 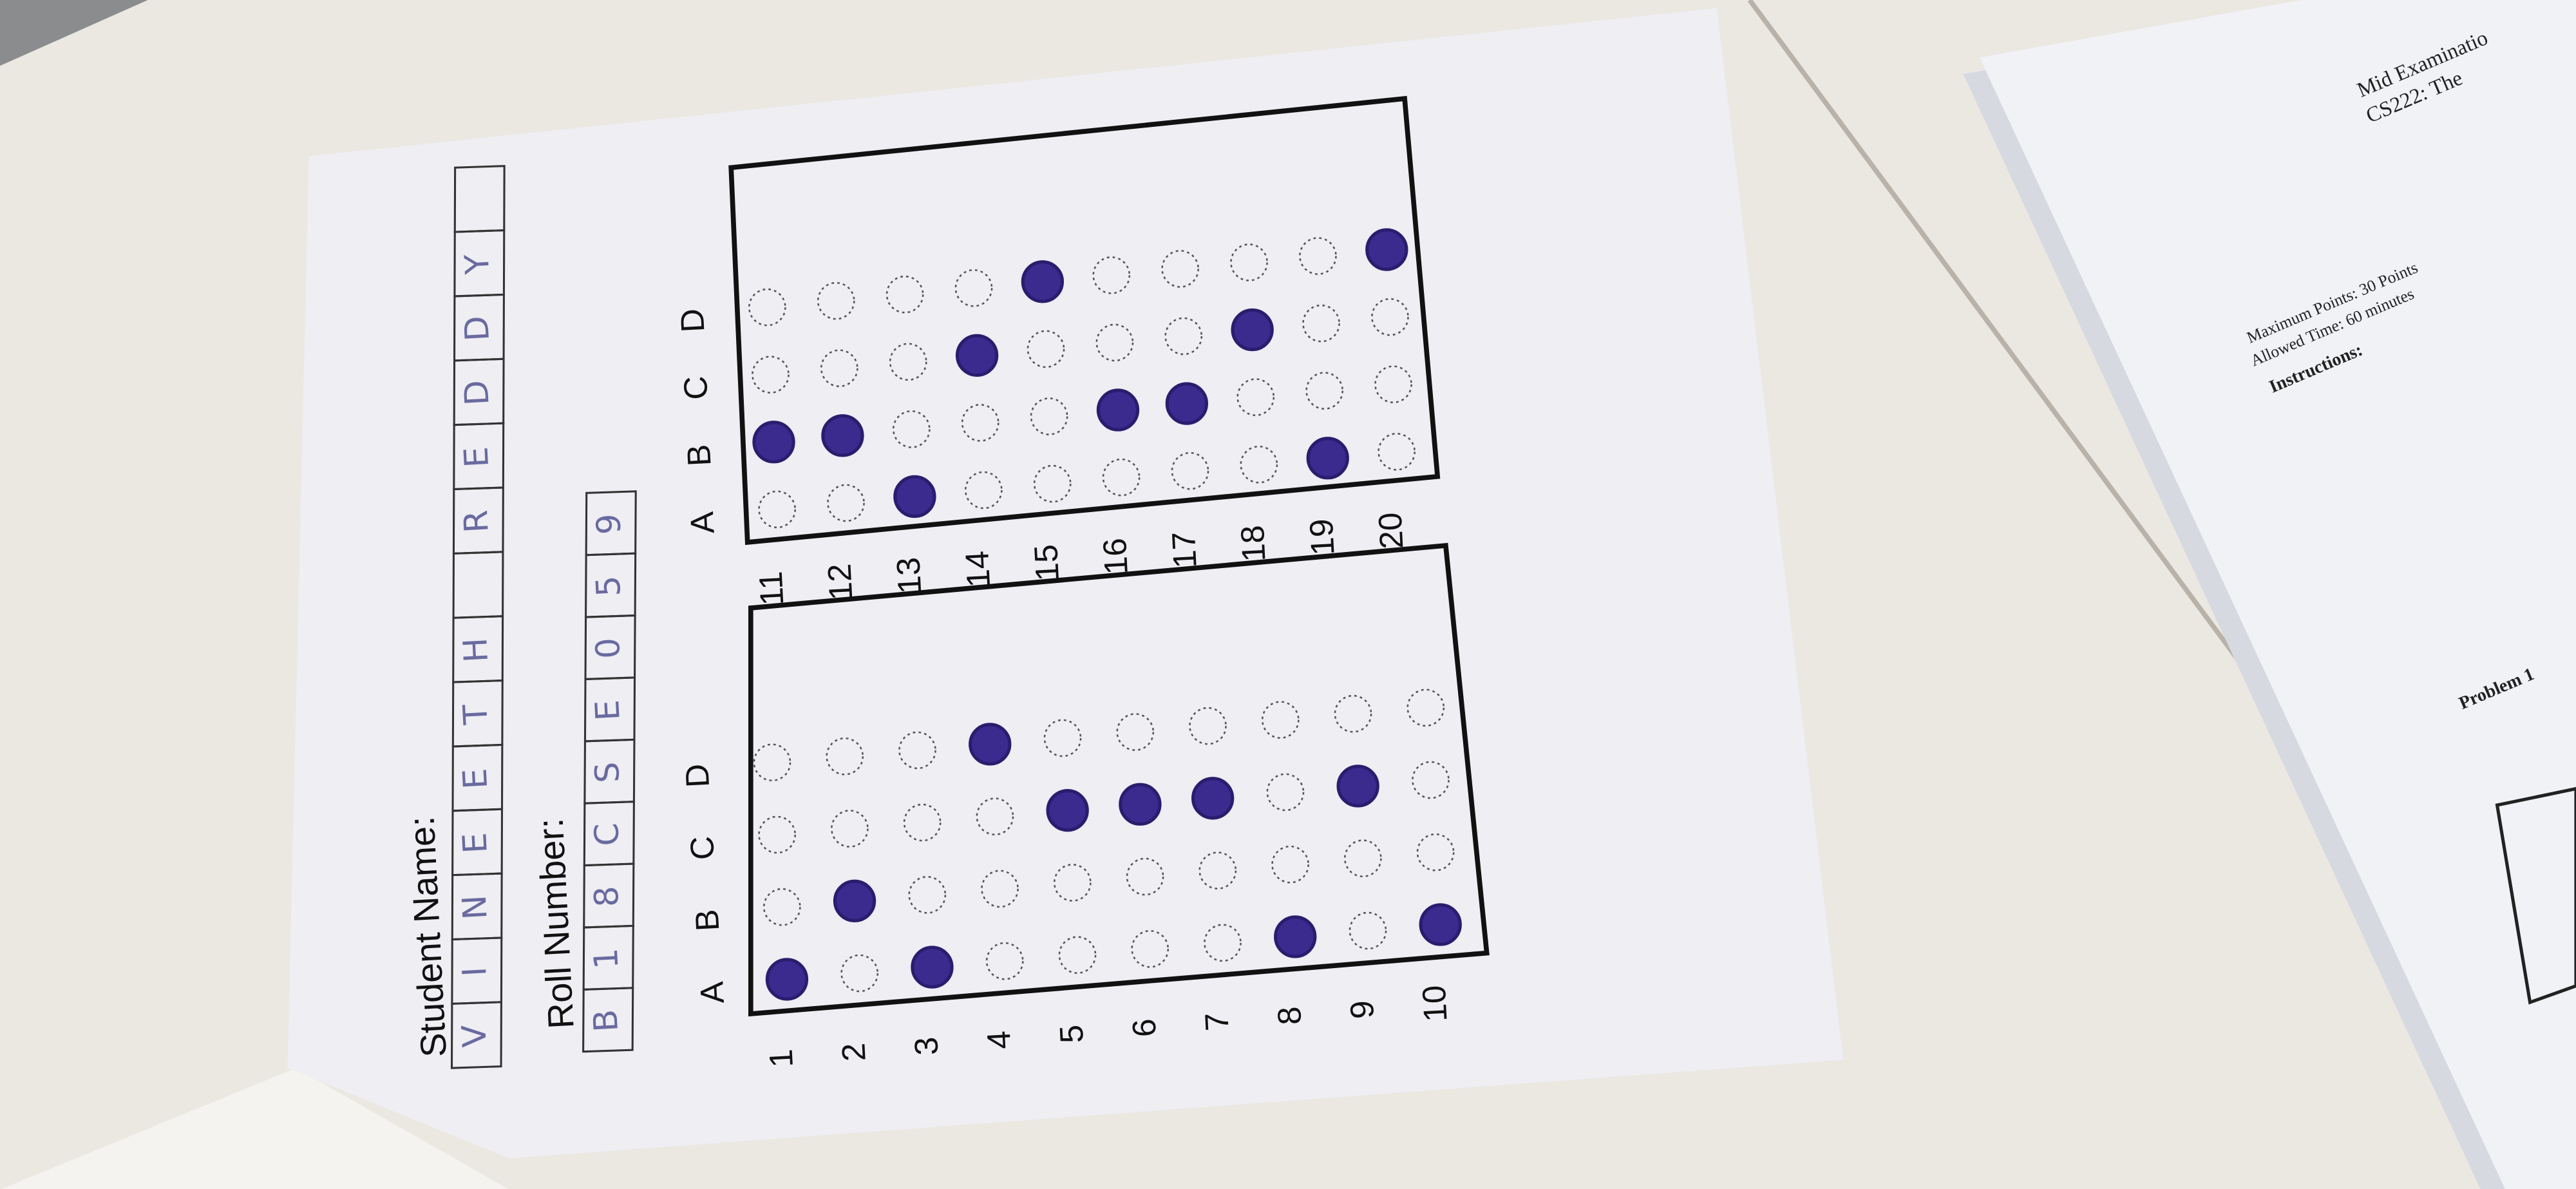 What do you see at coordinates (1217, 1022) in the screenshot?
I see `question-number: 7` at bounding box center [1217, 1022].